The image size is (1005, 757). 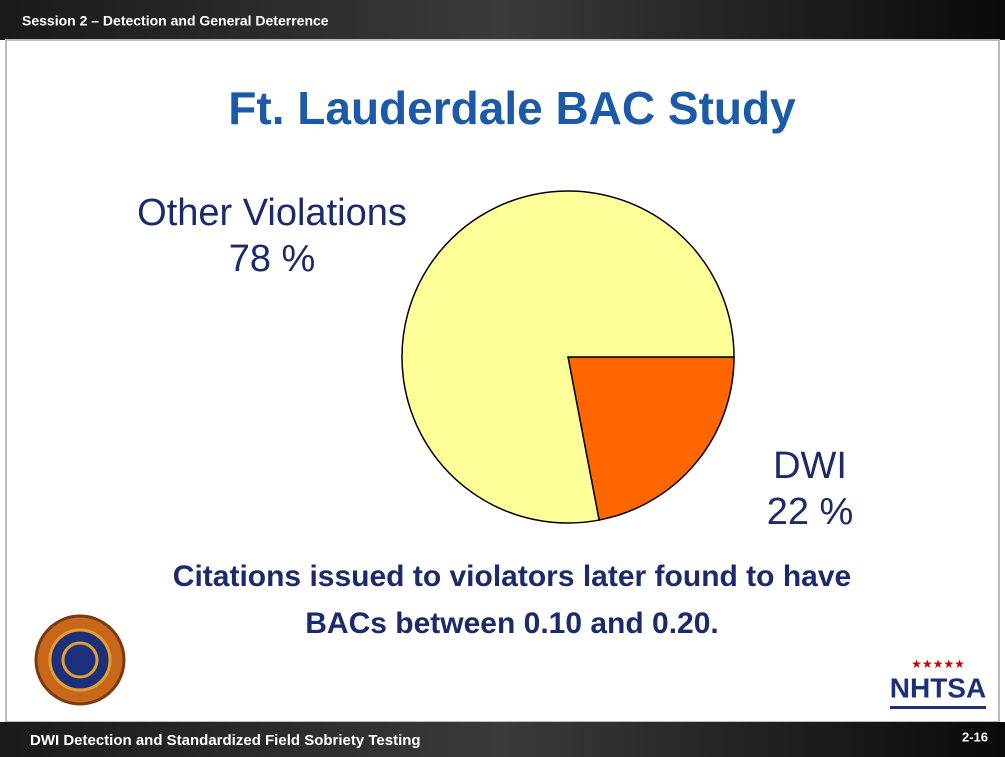 I want to click on stars: ★★★★★, so click(x=938, y=664).